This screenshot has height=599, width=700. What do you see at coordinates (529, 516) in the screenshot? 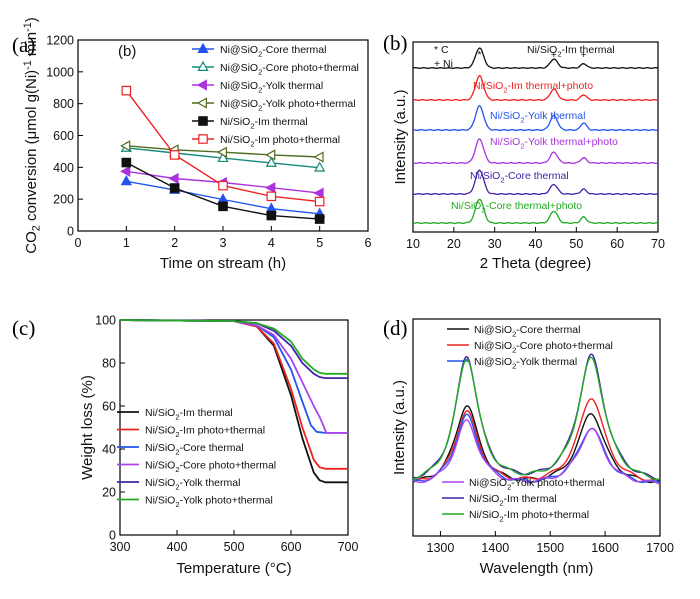
I see `panel-d-legend-label: Ni/SiO2-Im photo+thermal` at bounding box center [529, 516].